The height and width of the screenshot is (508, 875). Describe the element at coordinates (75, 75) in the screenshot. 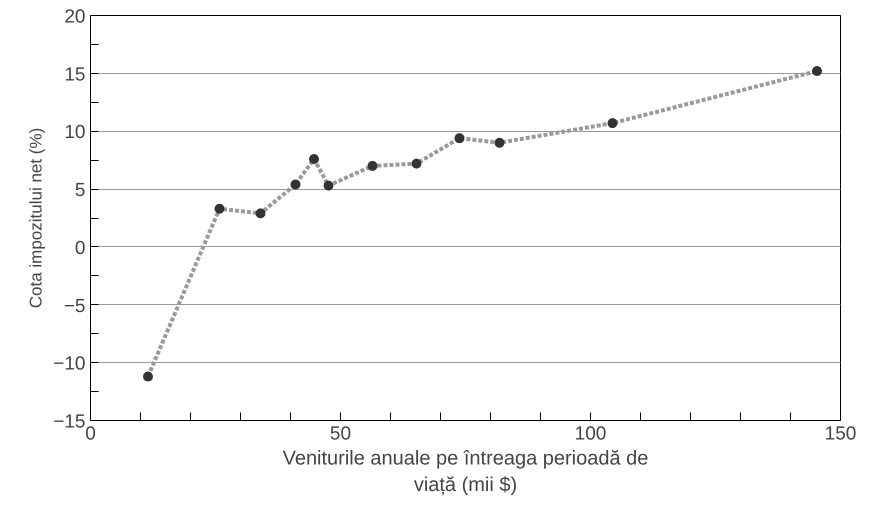

I see `y-tick-label: 15` at that location.